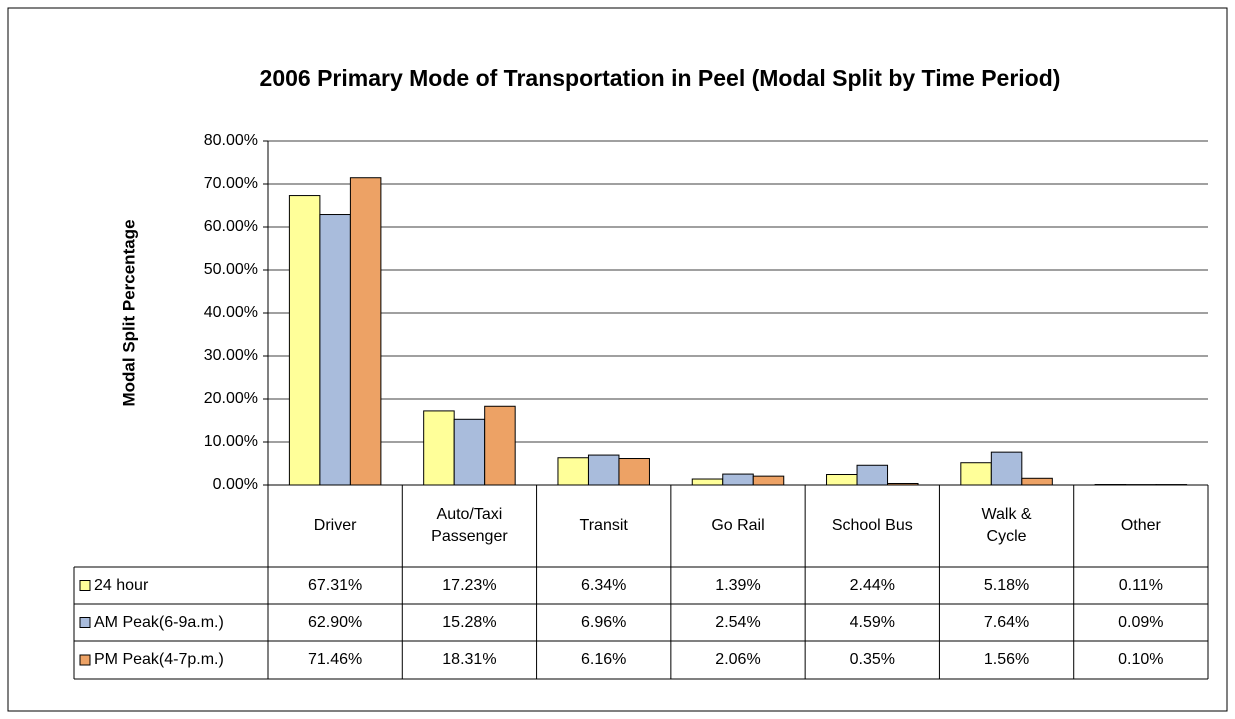  I want to click on data-label: 2.54%, so click(738, 622).